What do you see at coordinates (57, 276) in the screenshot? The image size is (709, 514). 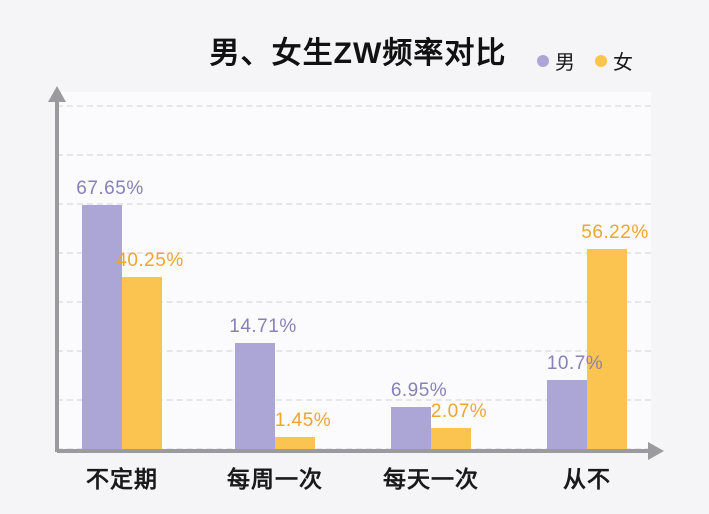 I see `y-axis-line` at bounding box center [57, 276].